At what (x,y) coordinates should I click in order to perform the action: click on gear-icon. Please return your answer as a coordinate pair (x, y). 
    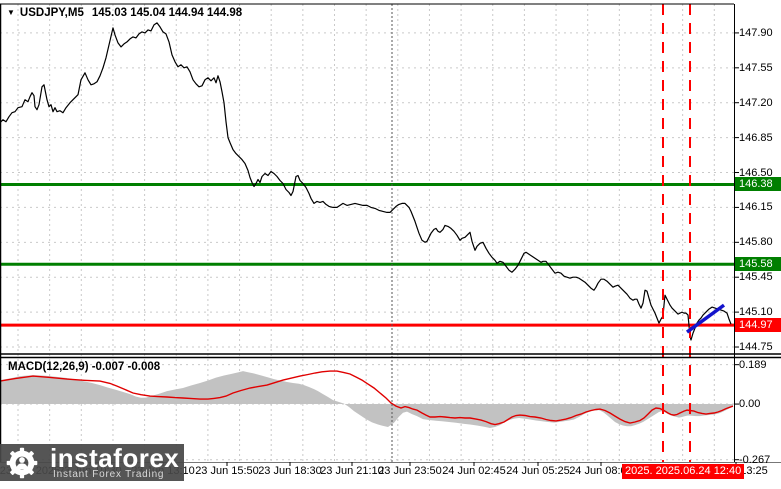
    Looking at the image, I should click on (22, 465).